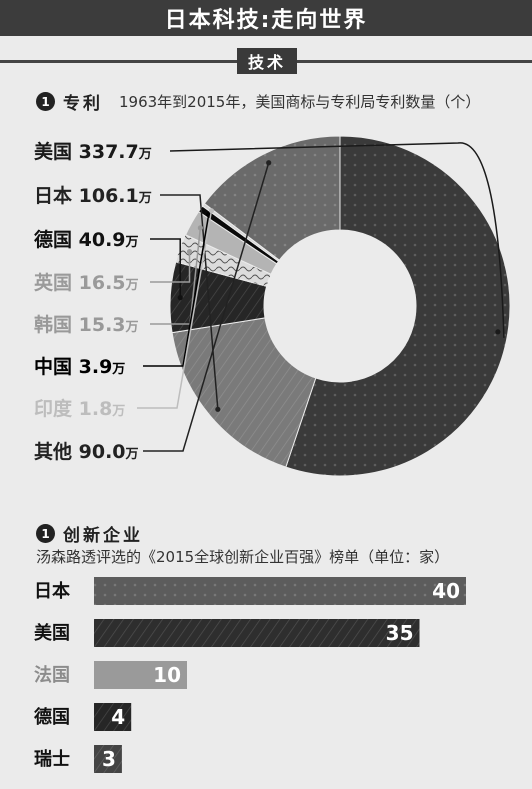  I want to click on bar-value-4: 3, so click(109, 759).